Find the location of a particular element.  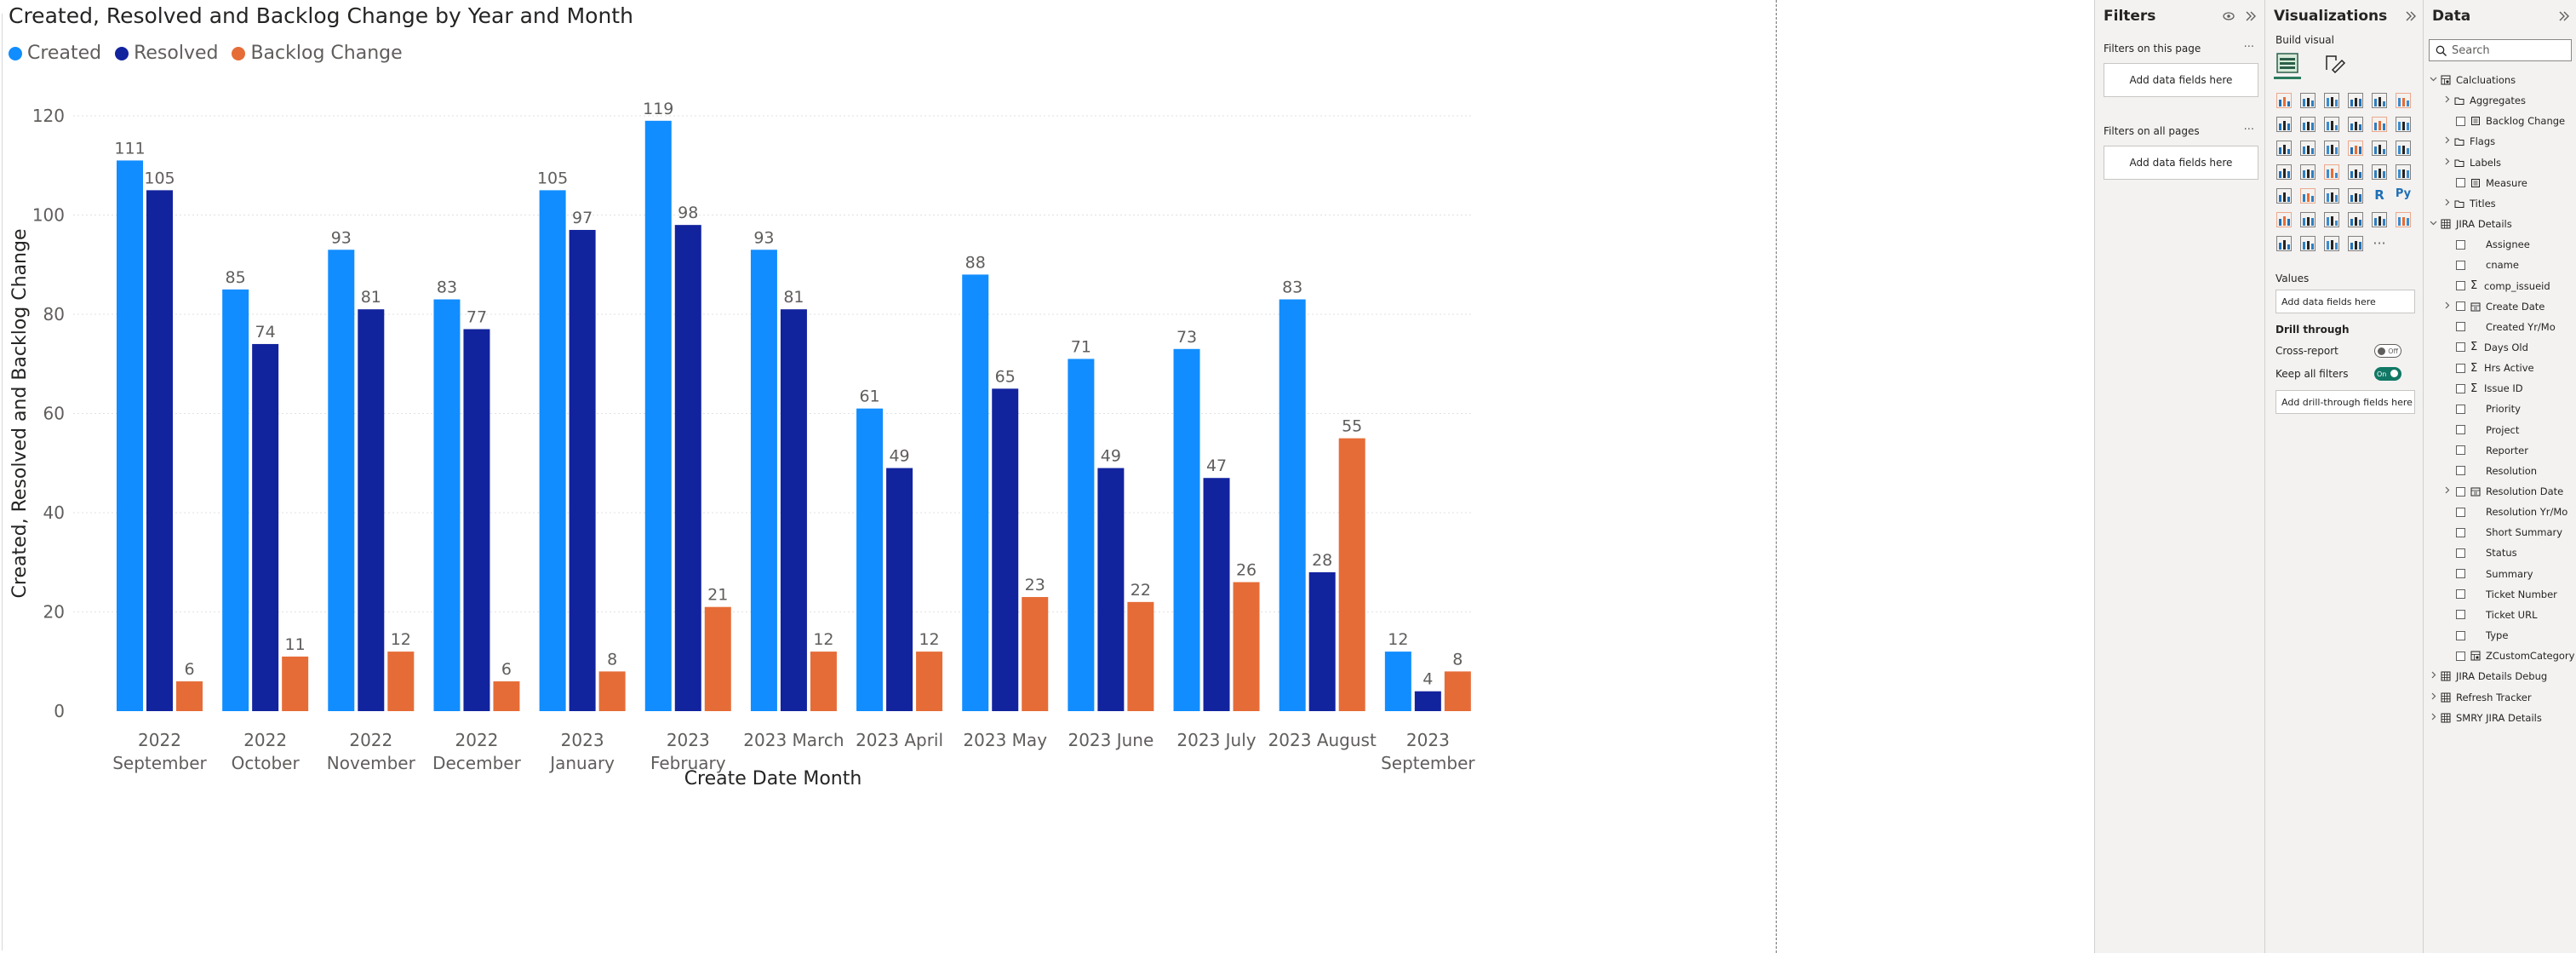

visual-power-automate-icon is located at coordinates (2307, 243).